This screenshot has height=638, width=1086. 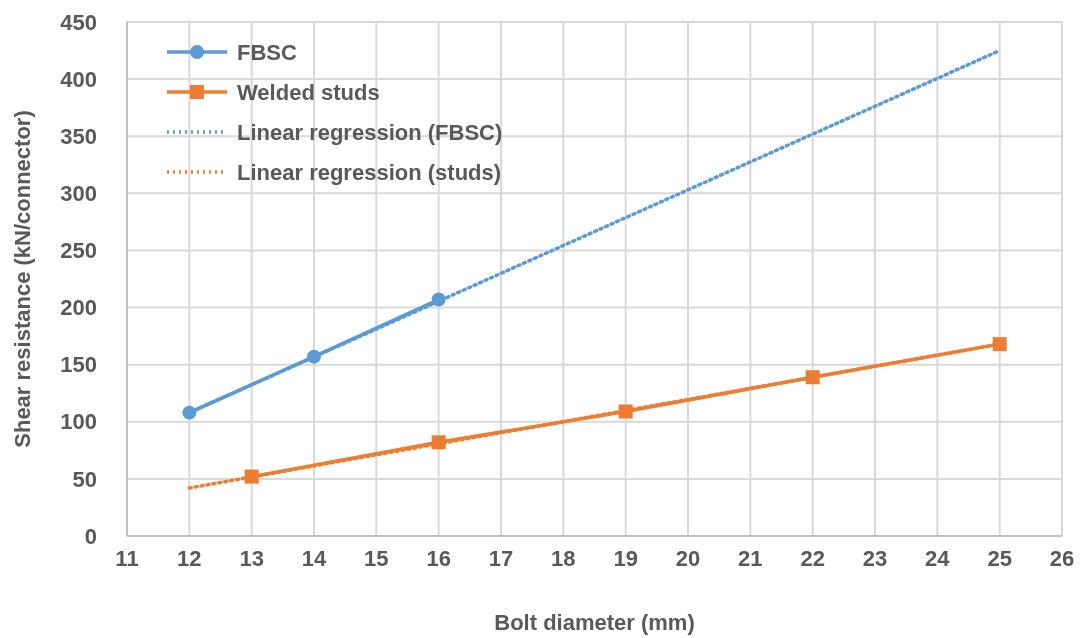 I want to click on y-tick-label: 50, so click(x=84, y=479).